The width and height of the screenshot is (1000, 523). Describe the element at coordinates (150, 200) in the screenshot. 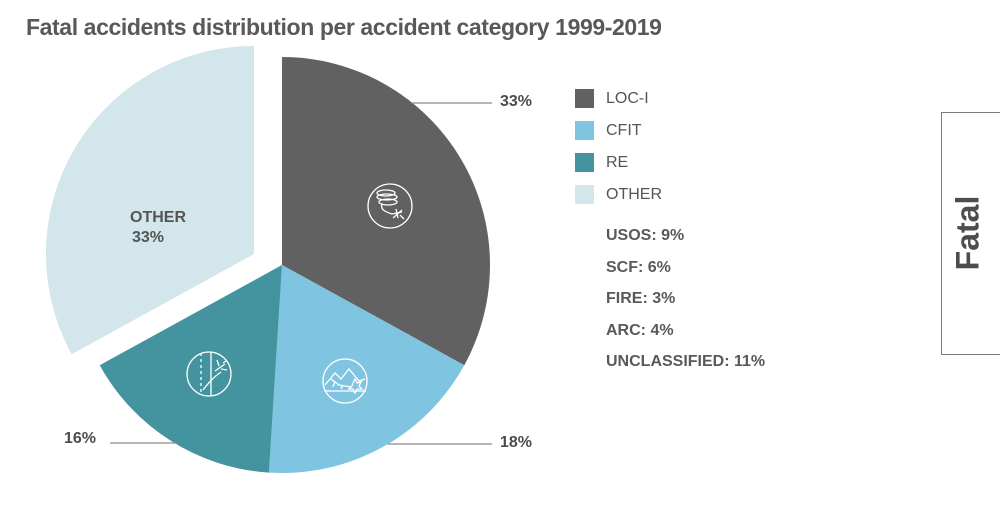

I see `pie-slice-other` at that location.